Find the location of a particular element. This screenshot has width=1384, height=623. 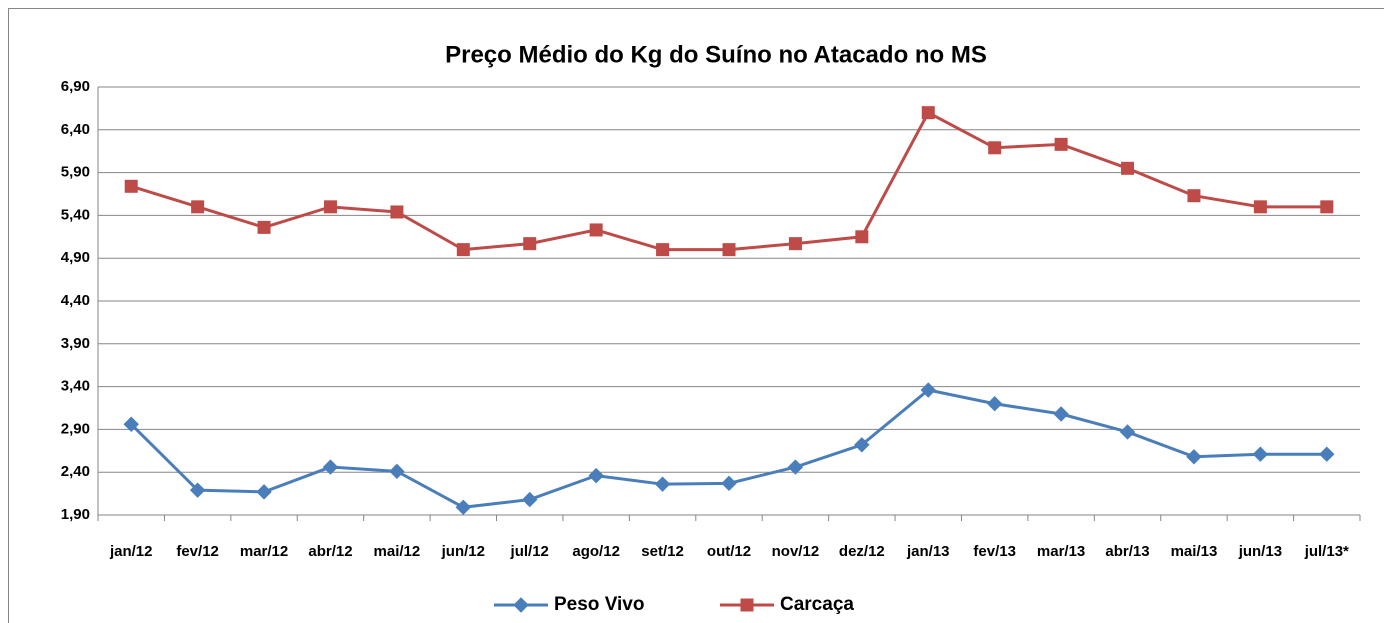

x-tick-label: jan/13 is located at coordinates (928, 551).